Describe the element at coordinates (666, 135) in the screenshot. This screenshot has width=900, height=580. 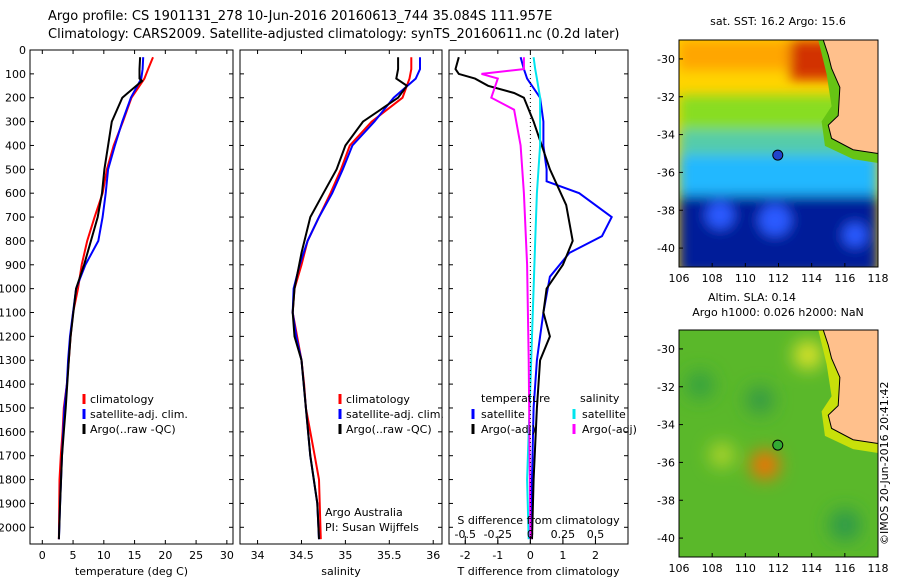
I see `sst-map-lat-label: -34` at that location.